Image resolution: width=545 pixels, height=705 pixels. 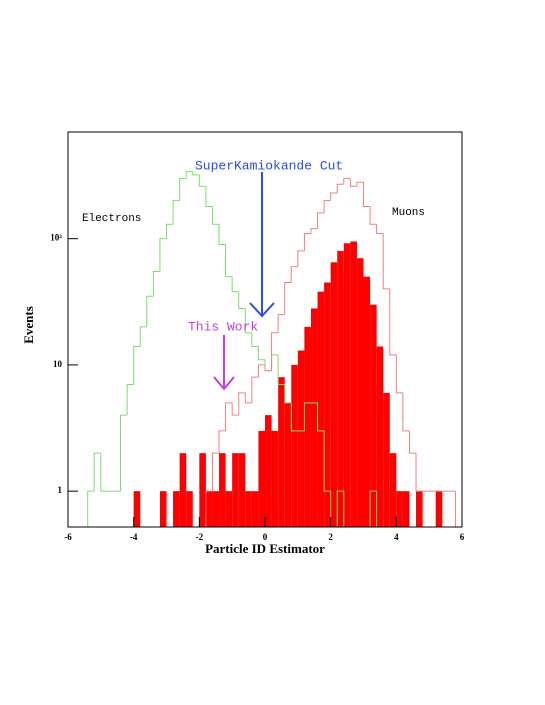 What do you see at coordinates (269, 165) in the screenshot?
I see `annotation: SuperKamiokande Cut` at bounding box center [269, 165].